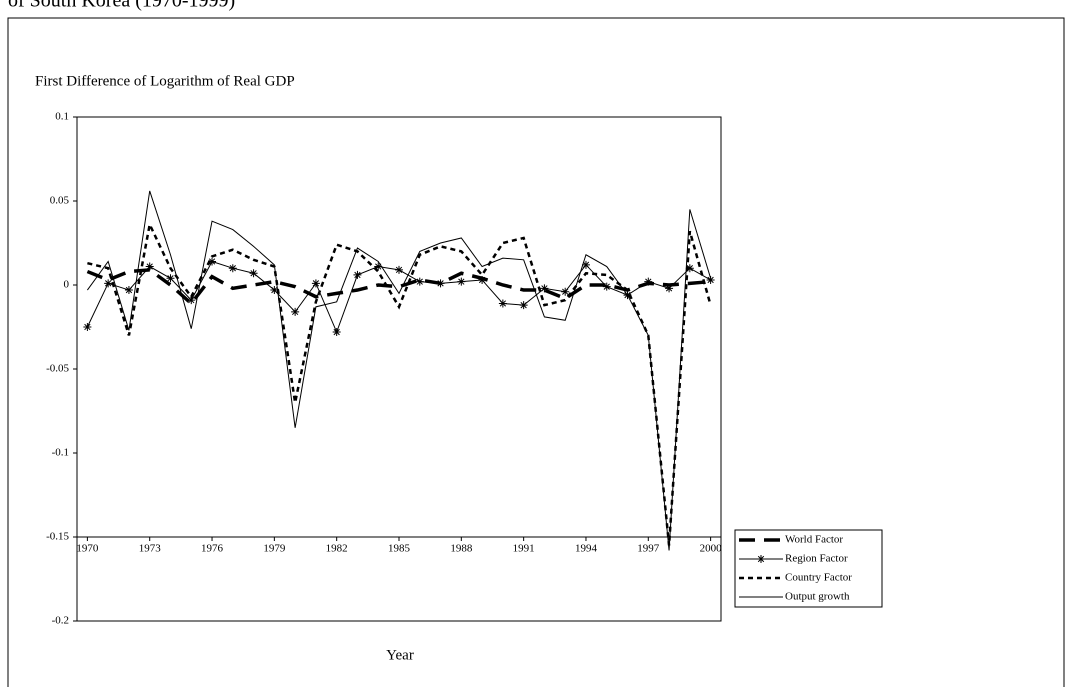 Image resolution: width=1068 pixels, height=687 pixels. What do you see at coordinates (60, 453) in the screenshot?
I see `y-tick-label: -0.1` at bounding box center [60, 453].